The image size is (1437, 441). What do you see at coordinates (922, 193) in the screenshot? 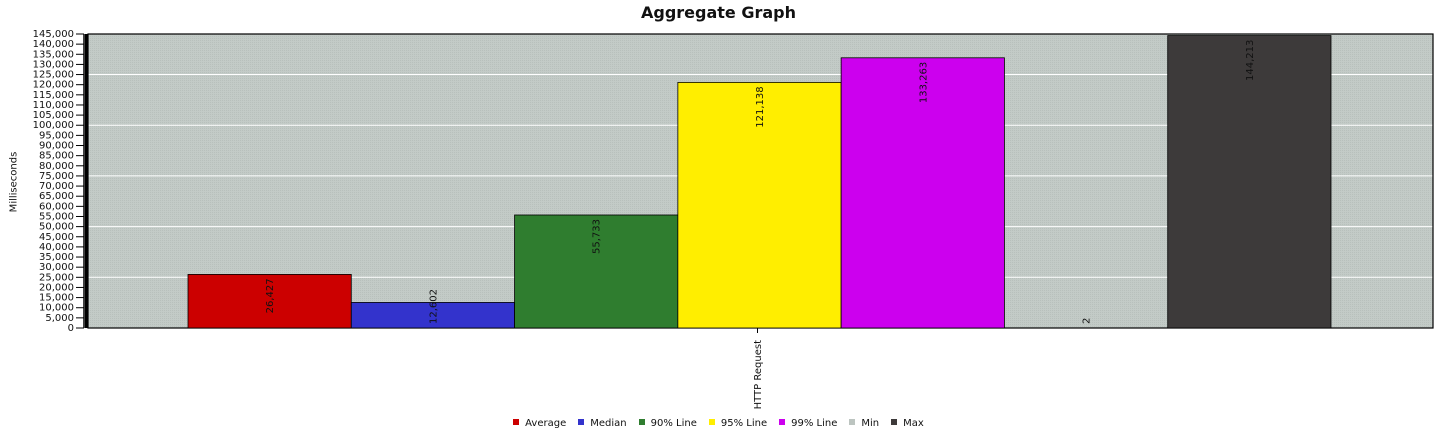
I see `bar-99pct-line` at bounding box center [922, 193].